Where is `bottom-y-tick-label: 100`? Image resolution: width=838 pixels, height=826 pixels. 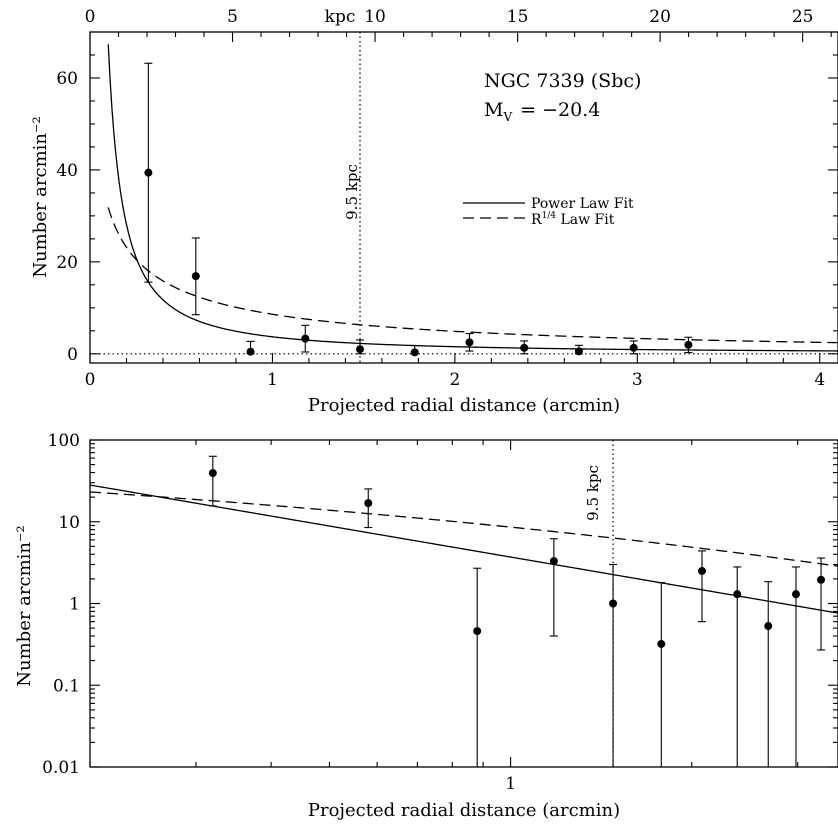 bottom-y-tick-label: 100 is located at coordinates (64, 441).